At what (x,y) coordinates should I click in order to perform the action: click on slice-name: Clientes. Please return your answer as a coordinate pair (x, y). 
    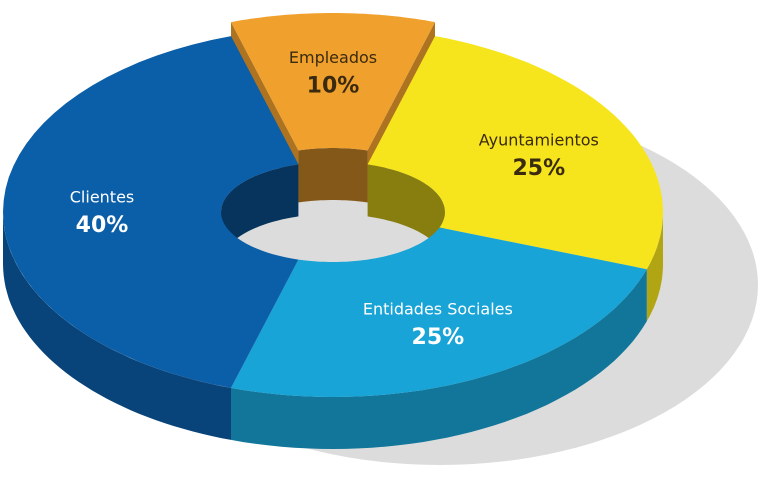
    Looking at the image, I should click on (102, 197).